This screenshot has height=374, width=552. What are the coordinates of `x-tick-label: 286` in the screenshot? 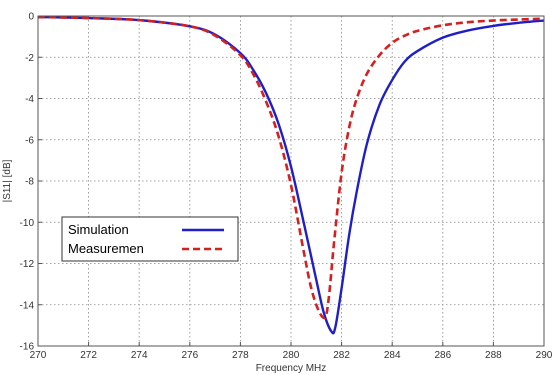 It's located at (442, 355).